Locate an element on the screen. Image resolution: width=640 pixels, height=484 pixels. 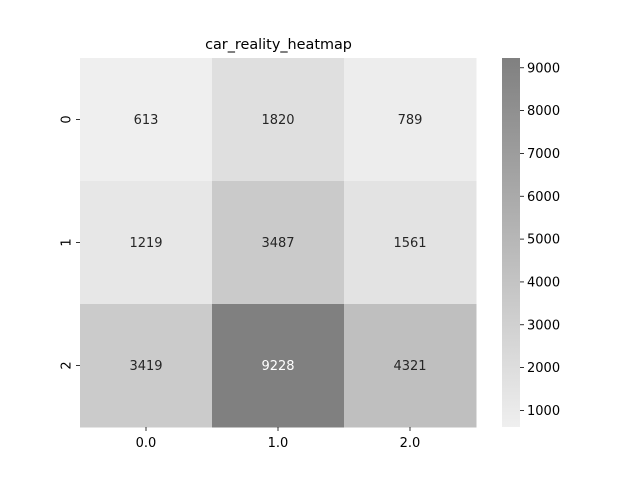
chart-title: car_reality_heatmap is located at coordinates (278, 45).